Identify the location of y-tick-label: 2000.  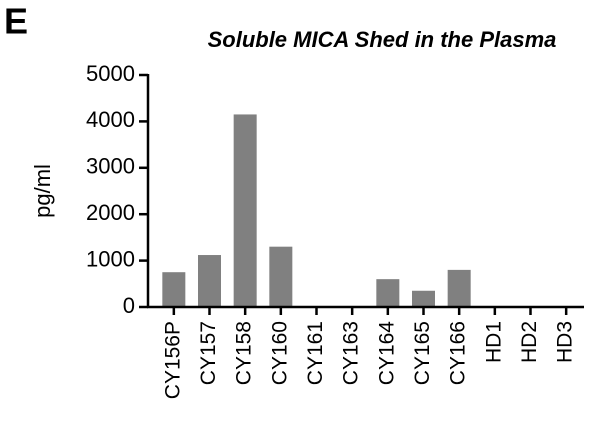
(110, 212).